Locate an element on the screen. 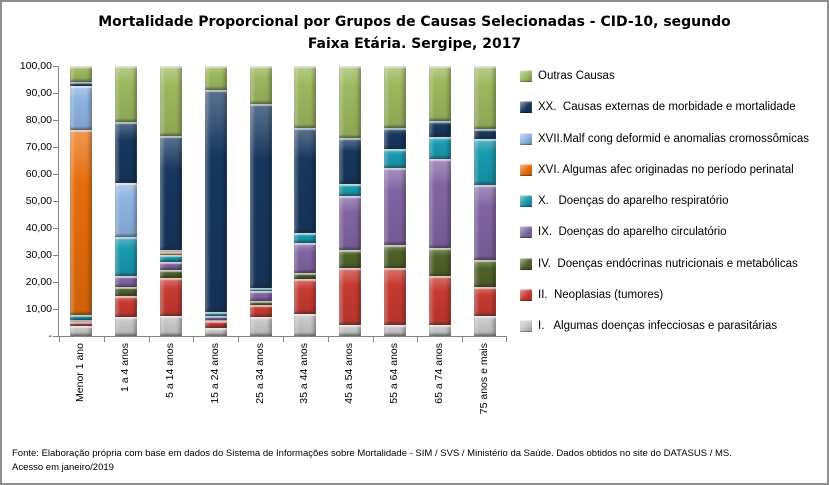 The width and height of the screenshot is (829, 485). x-axis-label-slot: 75 anos e mais is located at coordinates (483, 388).